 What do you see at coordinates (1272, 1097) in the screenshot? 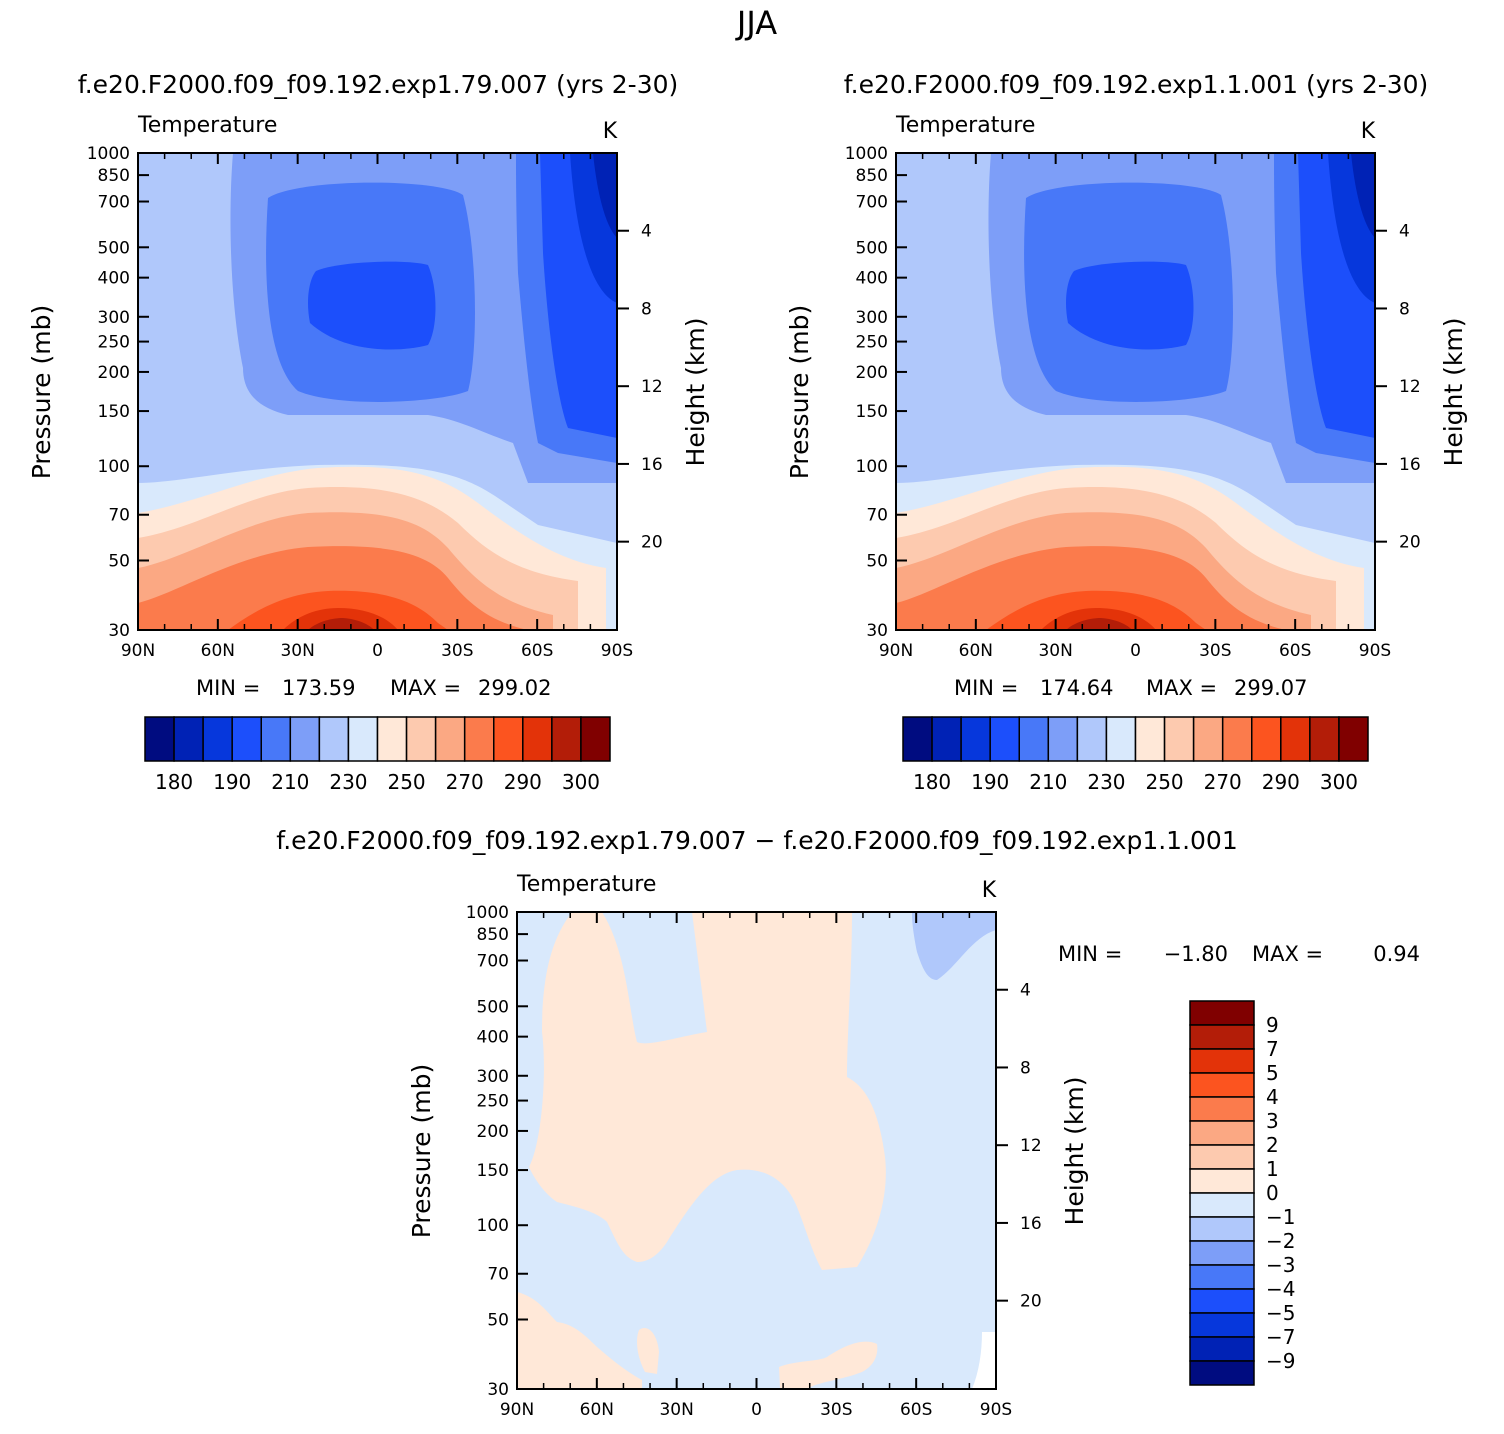
I see `colorbar-label: 4` at bounding box center [1272, 1097].